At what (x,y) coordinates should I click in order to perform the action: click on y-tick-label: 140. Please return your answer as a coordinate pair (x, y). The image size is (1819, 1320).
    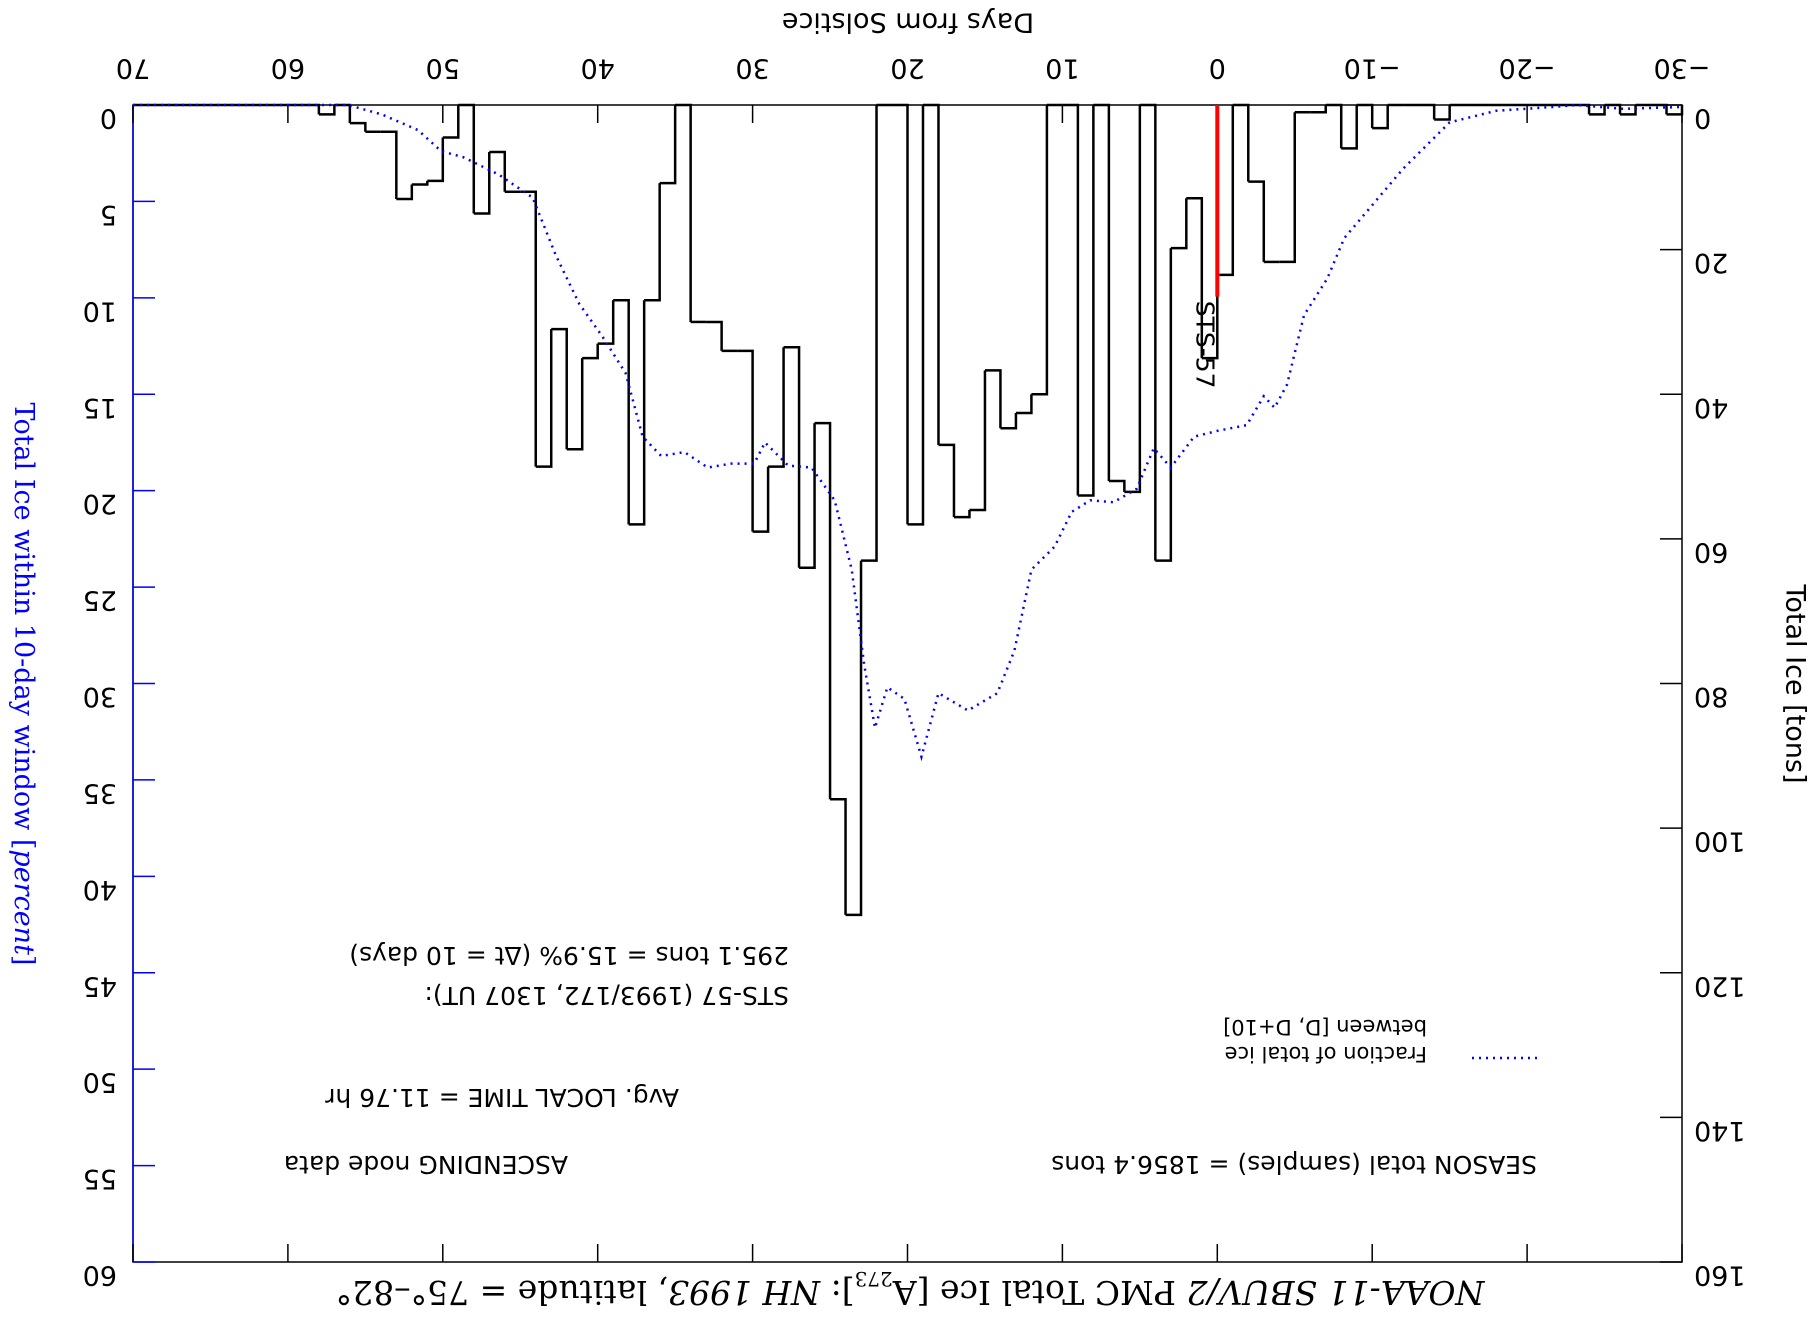
    Looking at the image, I should click on (1720, 1130).